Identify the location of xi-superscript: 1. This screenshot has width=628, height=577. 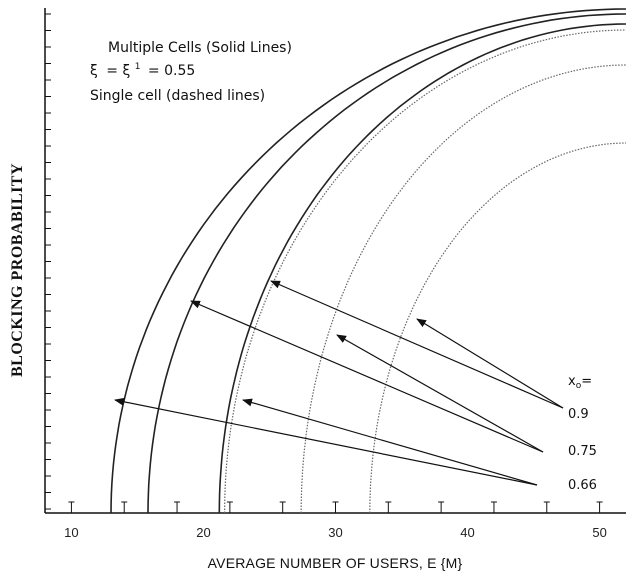
(138, 67).